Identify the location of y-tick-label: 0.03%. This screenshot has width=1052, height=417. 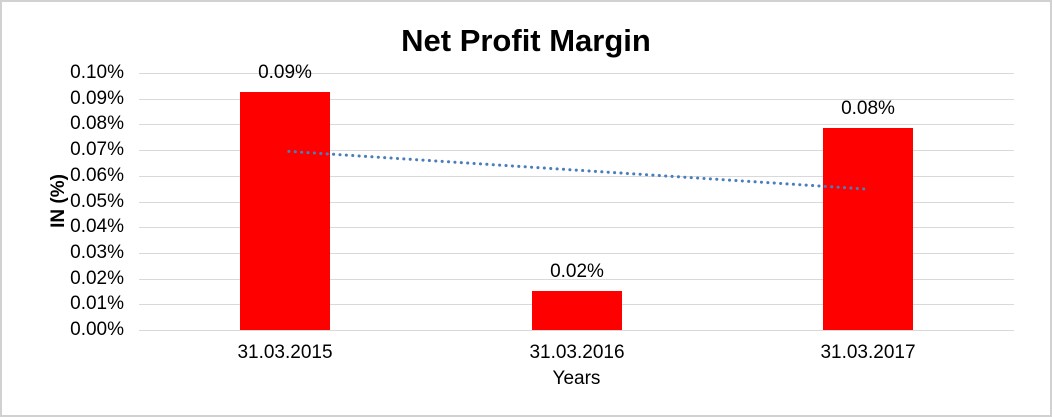
(97, 252).